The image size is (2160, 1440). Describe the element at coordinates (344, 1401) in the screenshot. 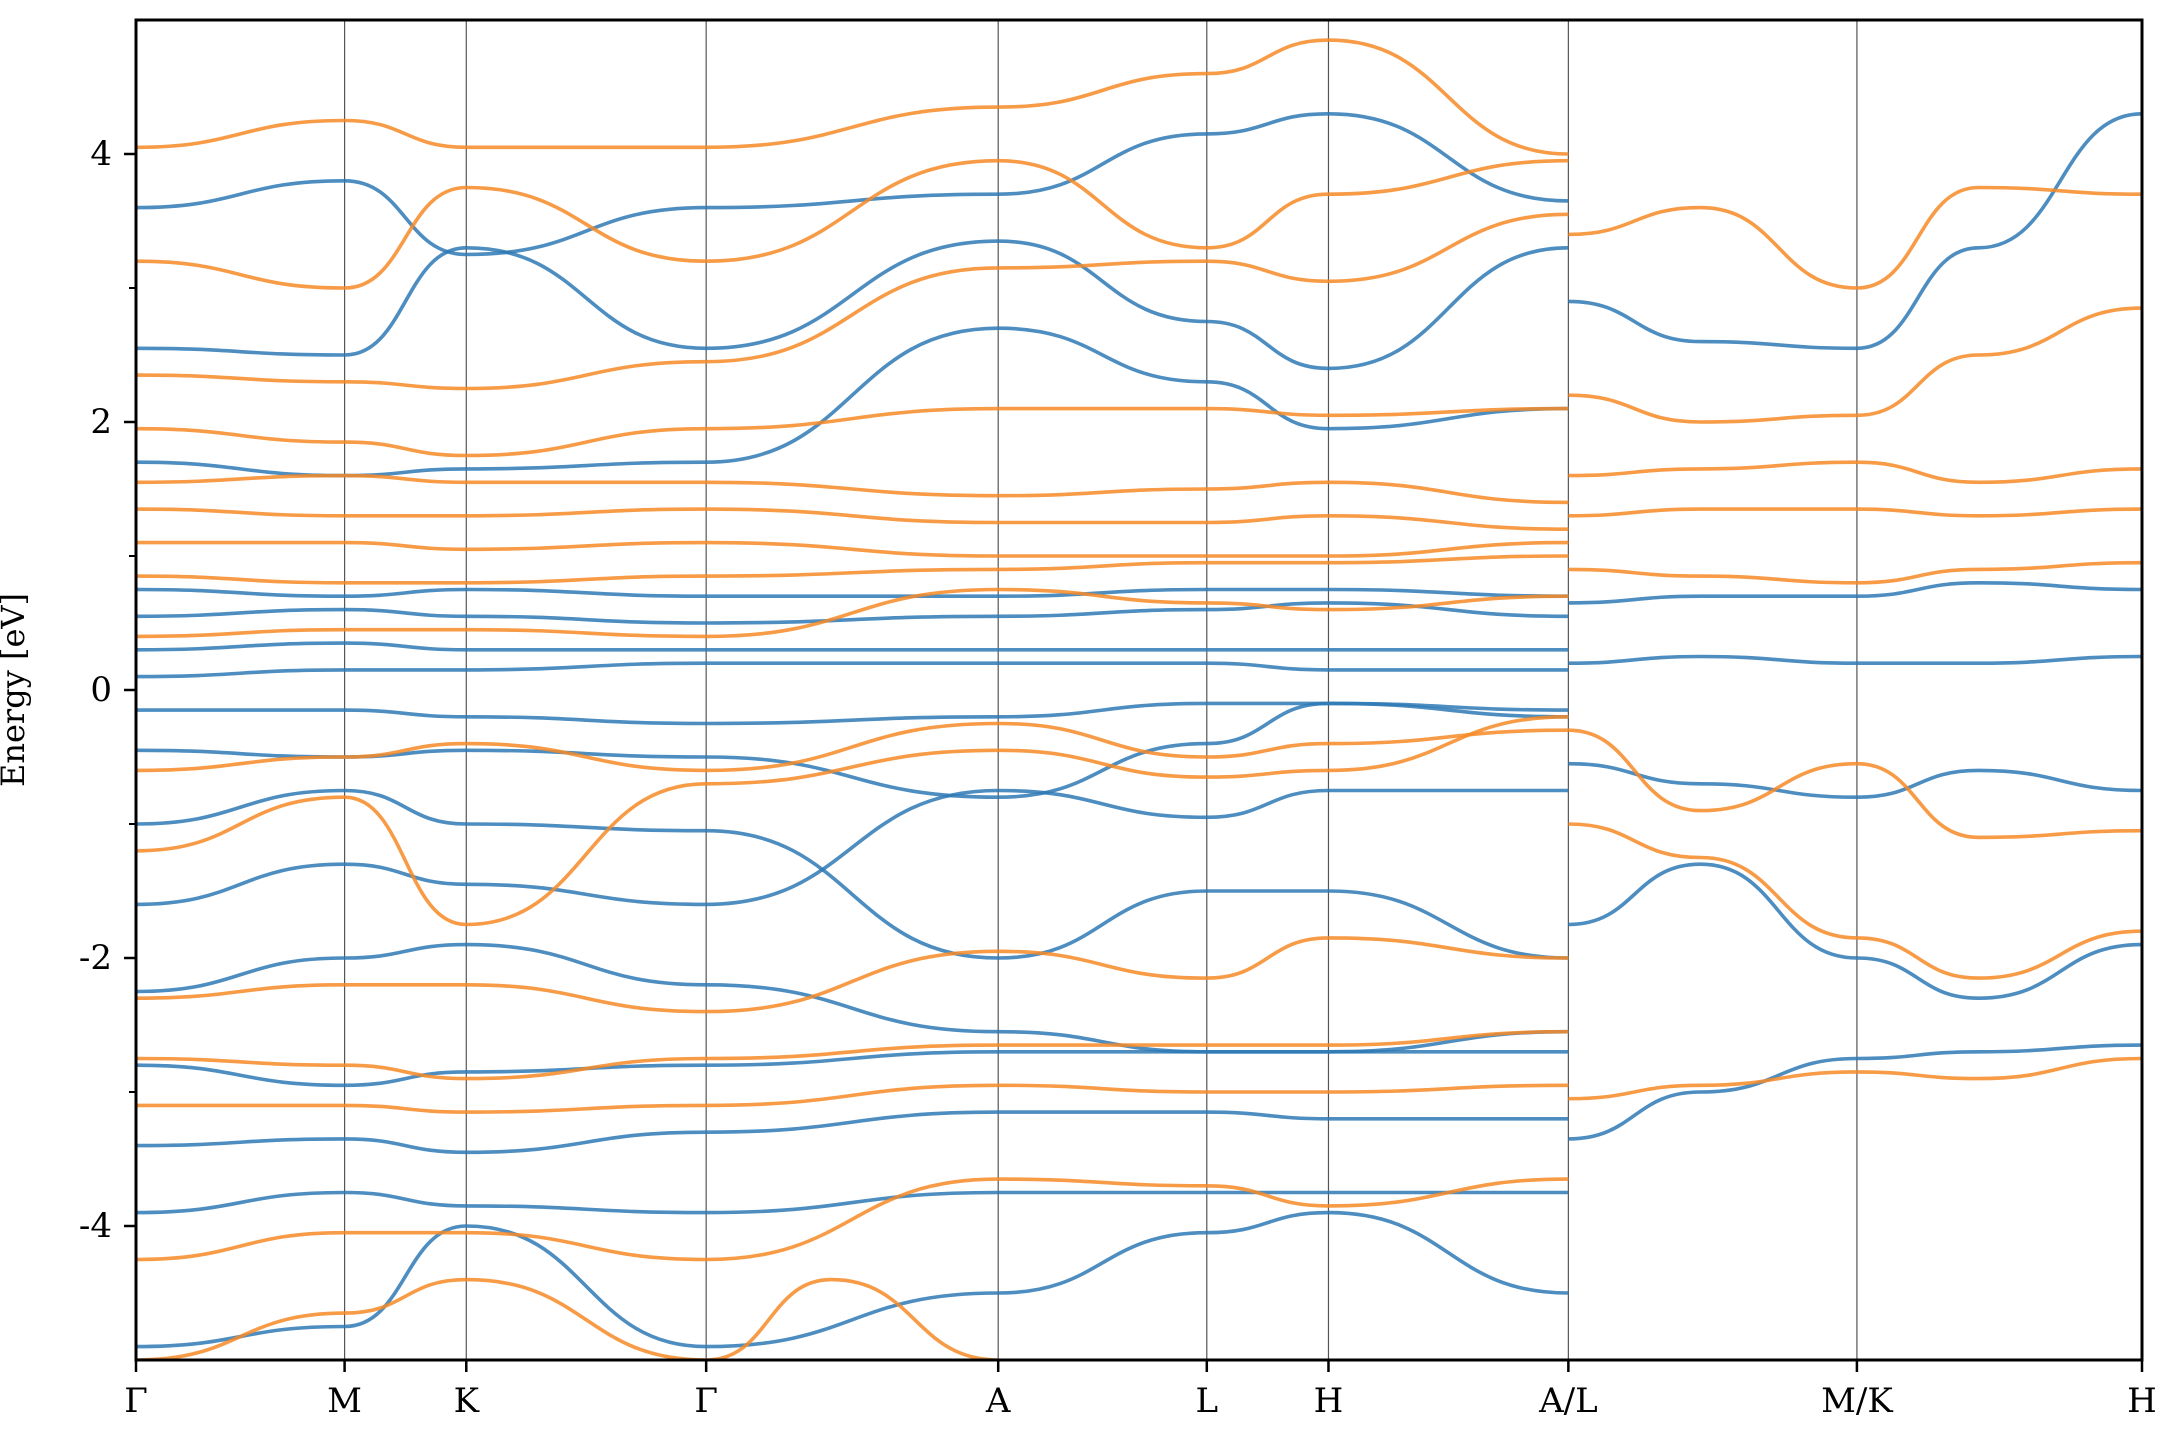

I see `x-tick-label: M` at that location.